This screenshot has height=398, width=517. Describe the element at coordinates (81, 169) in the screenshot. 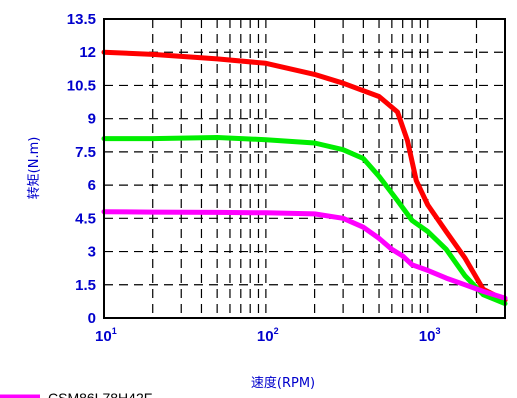

I see `y-axis-ticks: 0 1.5 3 4.5 6 7.5 9 10.5 12 13.5` at that location.